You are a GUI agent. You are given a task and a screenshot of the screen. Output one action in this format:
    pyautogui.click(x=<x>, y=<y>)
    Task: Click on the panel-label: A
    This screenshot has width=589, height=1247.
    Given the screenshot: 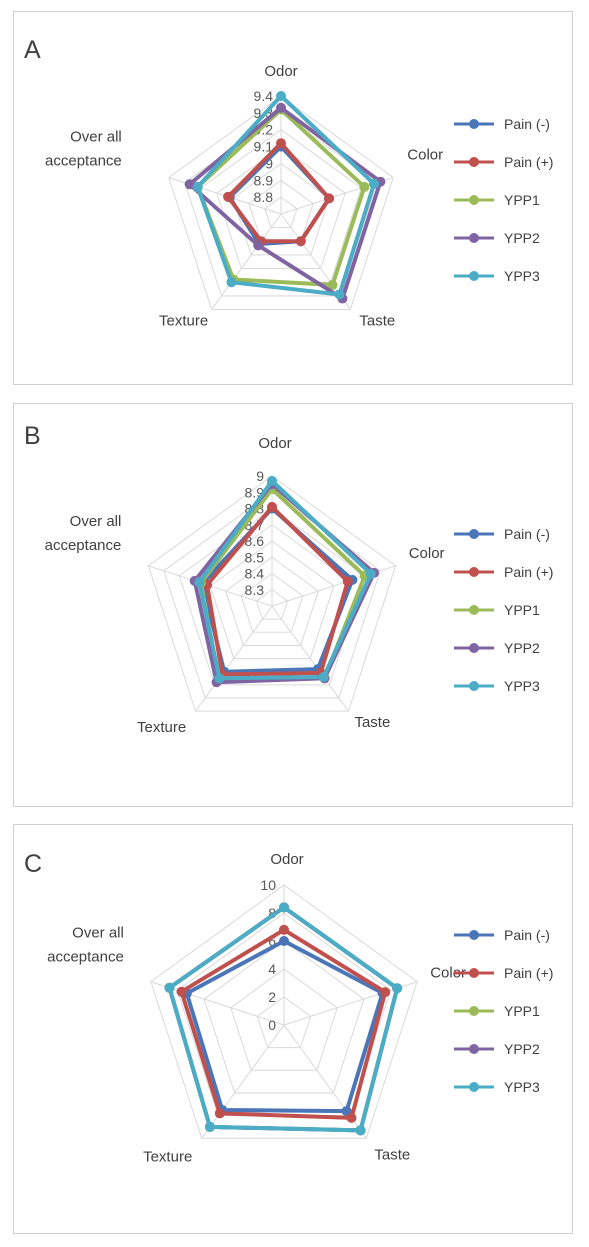 What is the action you would take?
    pyautogui.click(x=32, y=50)
    